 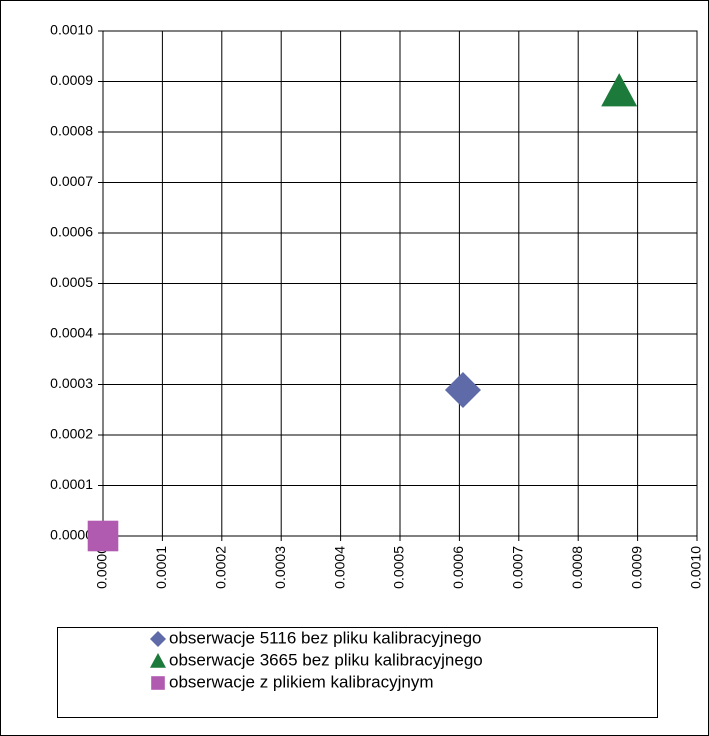 What do you see at coordinates (71, 181) in the screenshot?
I see `y-tick-label: 0.0007` at bounding box center [71, 181].